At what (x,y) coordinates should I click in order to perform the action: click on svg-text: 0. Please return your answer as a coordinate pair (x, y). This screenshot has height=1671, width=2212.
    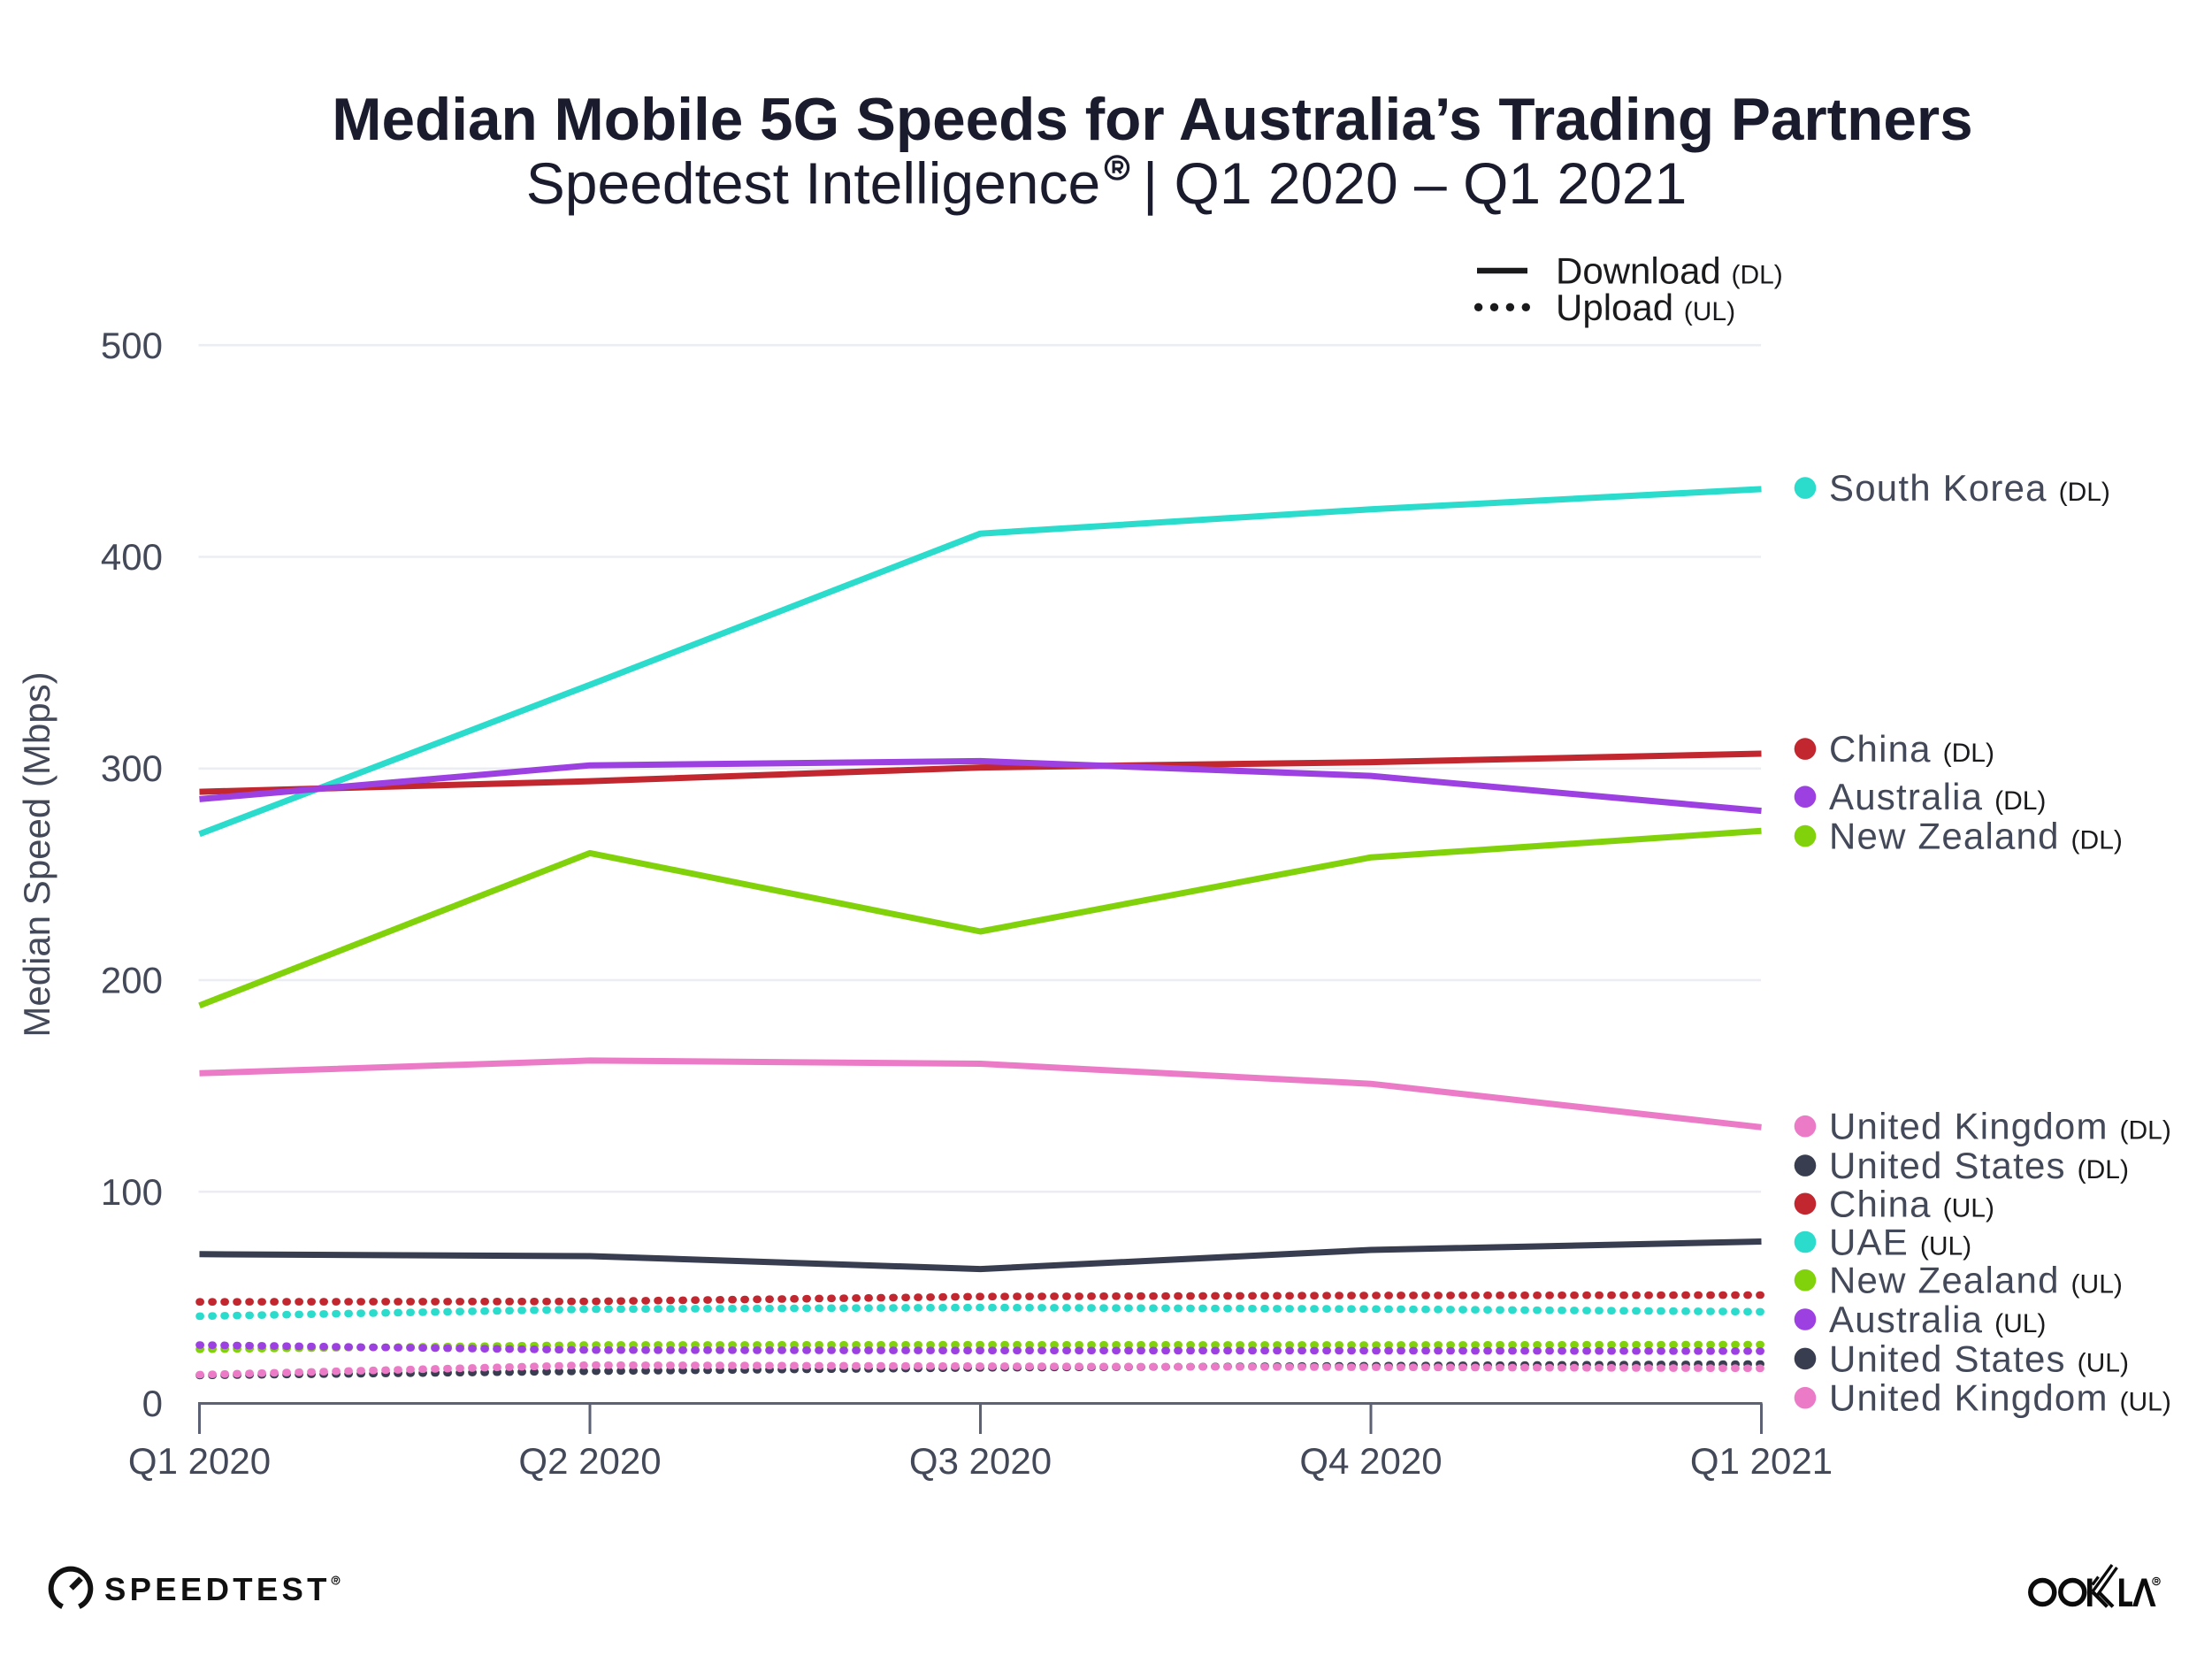
    Looking at the image, I should click on (152, 1403).